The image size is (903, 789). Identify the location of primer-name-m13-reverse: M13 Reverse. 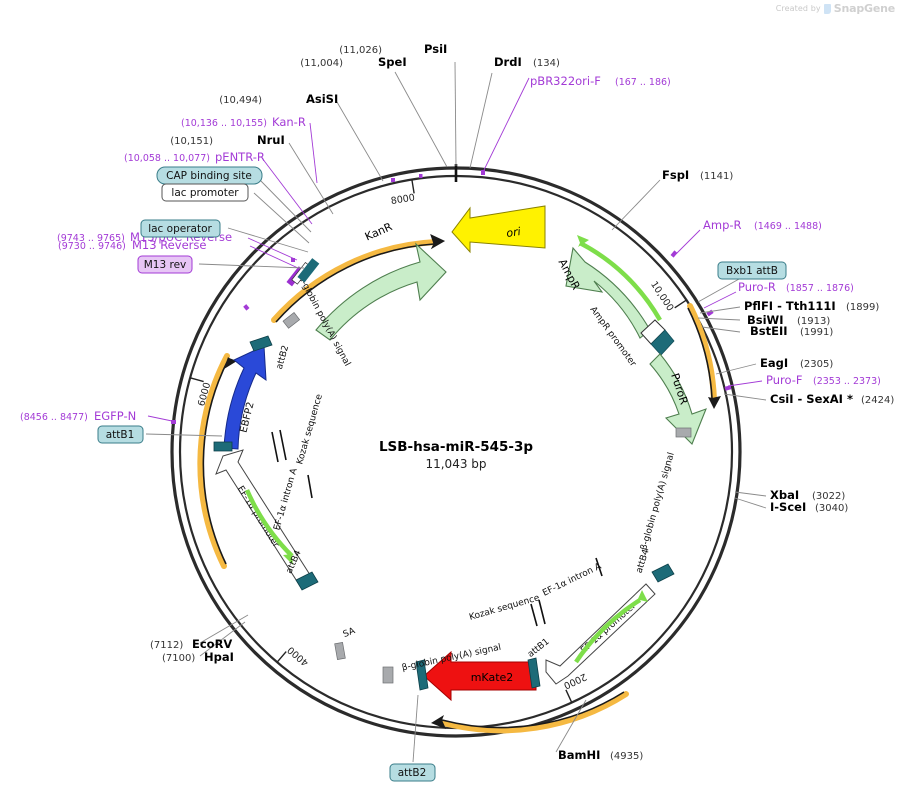
(169, 245).